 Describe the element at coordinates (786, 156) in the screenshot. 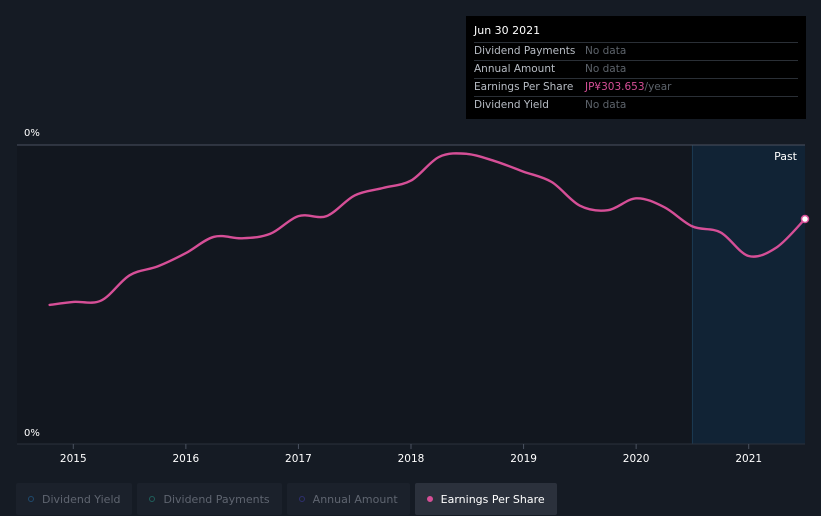

I see `past-label: Past` at that location.